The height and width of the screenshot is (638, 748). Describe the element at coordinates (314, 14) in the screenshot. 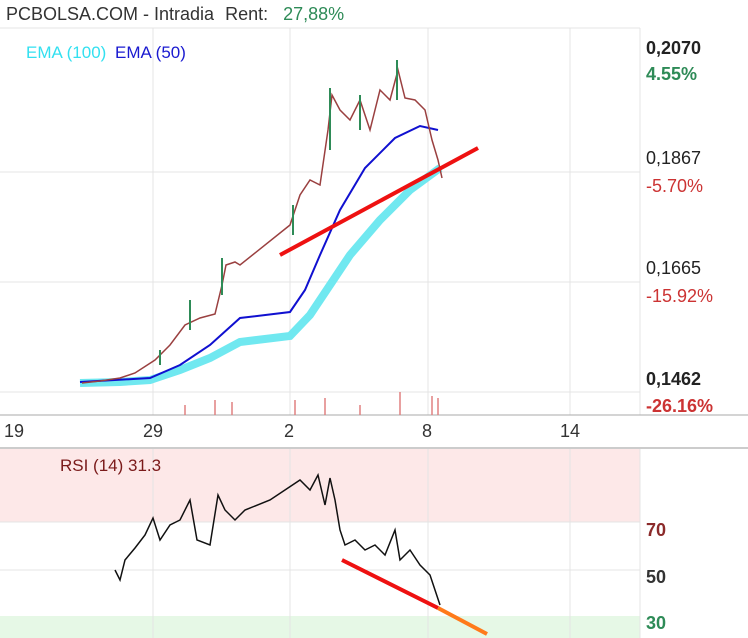

I see `rent-value: 27,88%` at that location.